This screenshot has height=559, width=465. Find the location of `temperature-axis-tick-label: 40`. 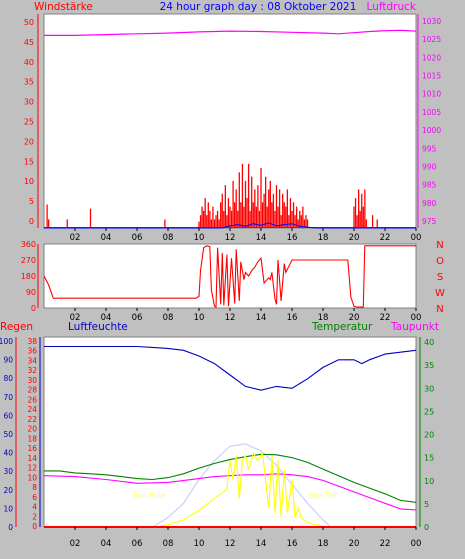

temperature-axis-tick-label: 40 is located at coordinates (429, 342).